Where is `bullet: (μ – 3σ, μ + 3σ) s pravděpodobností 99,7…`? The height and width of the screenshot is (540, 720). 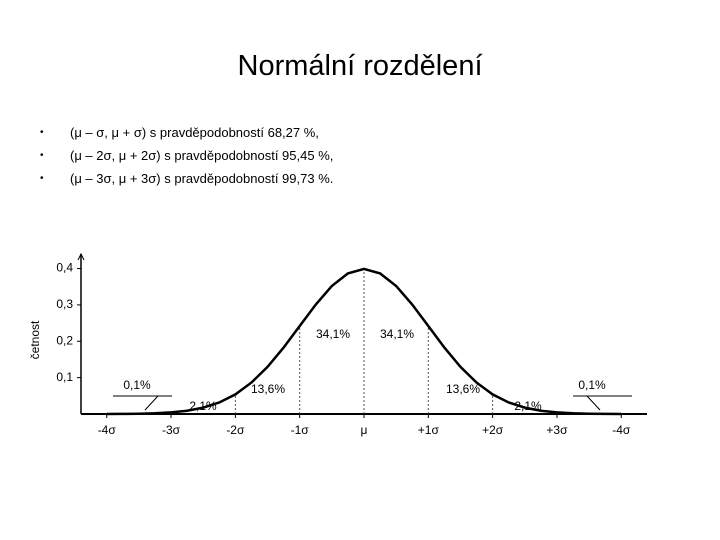
bullet: (μ – 3σ, μ + 3σ) s pravděpodobností 99,7… is located at coordinates (186, 182).